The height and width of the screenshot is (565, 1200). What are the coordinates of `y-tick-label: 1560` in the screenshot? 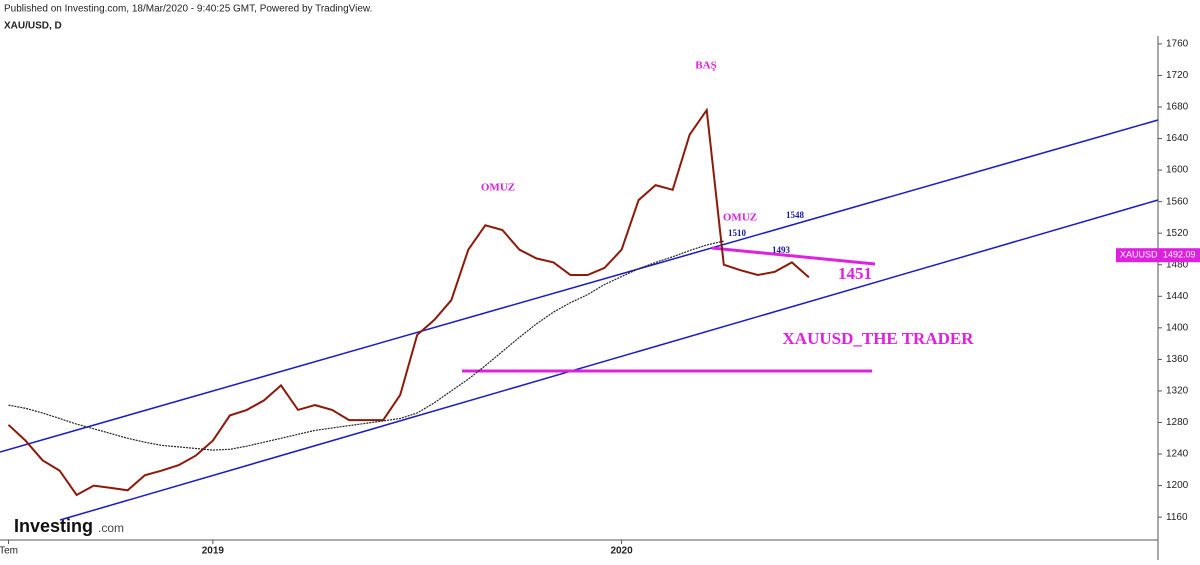 It's located at (1177, 201).